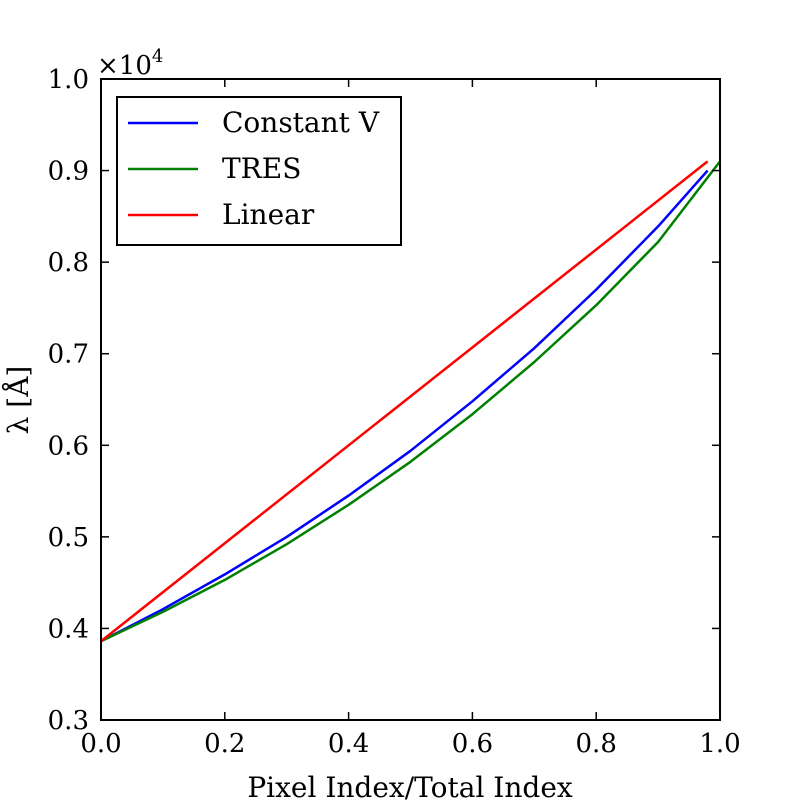  Describe the element at coordinates (68, 263) in the screenshot. I see `y-tick-label: 0.8` at that location.